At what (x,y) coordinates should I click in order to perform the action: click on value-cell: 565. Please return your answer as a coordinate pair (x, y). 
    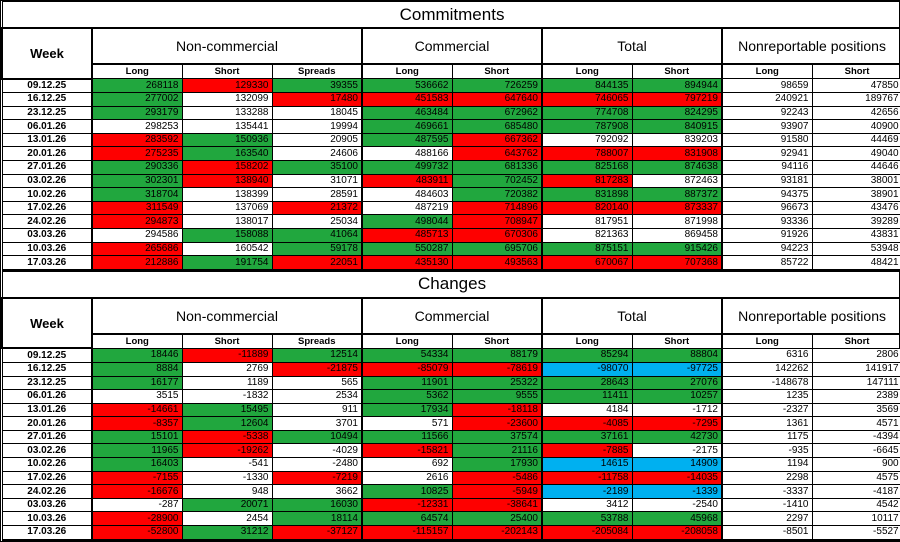
    Looking at the image, I should click on (317, 383).